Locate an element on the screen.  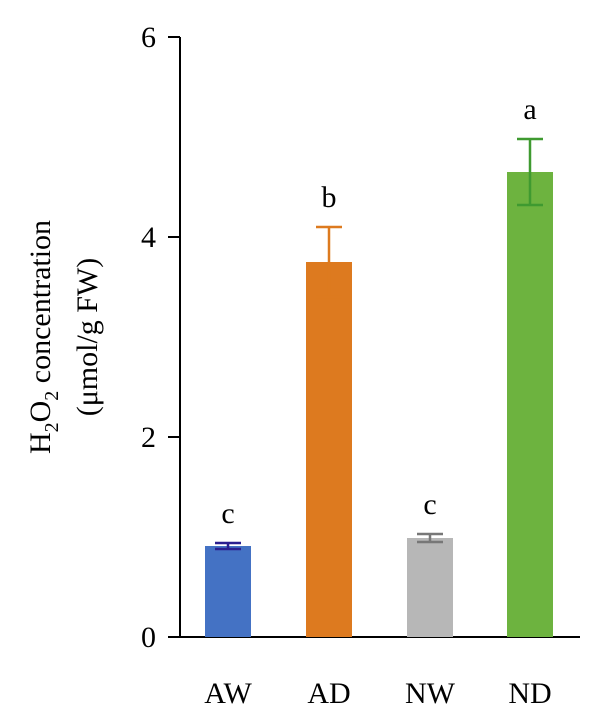
x-tick-label-aw: AW is located at coordinates (228, 693).